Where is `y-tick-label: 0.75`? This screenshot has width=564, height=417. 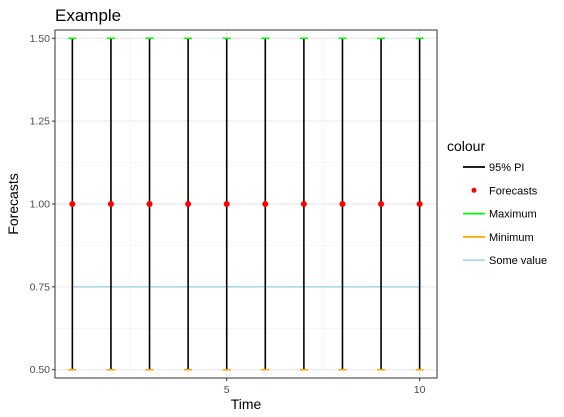
y-tick-label: 0.75 is located at coordinates (40, 287).